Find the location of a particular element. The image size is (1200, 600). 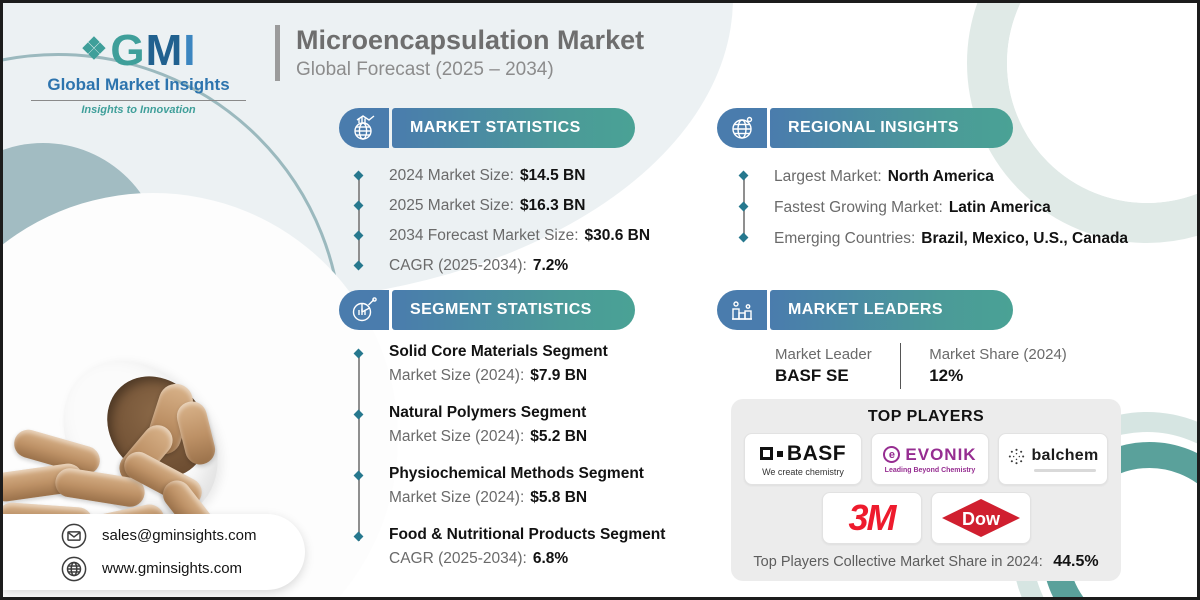

podium-leaders-icon is located at coordinates (742, 310).